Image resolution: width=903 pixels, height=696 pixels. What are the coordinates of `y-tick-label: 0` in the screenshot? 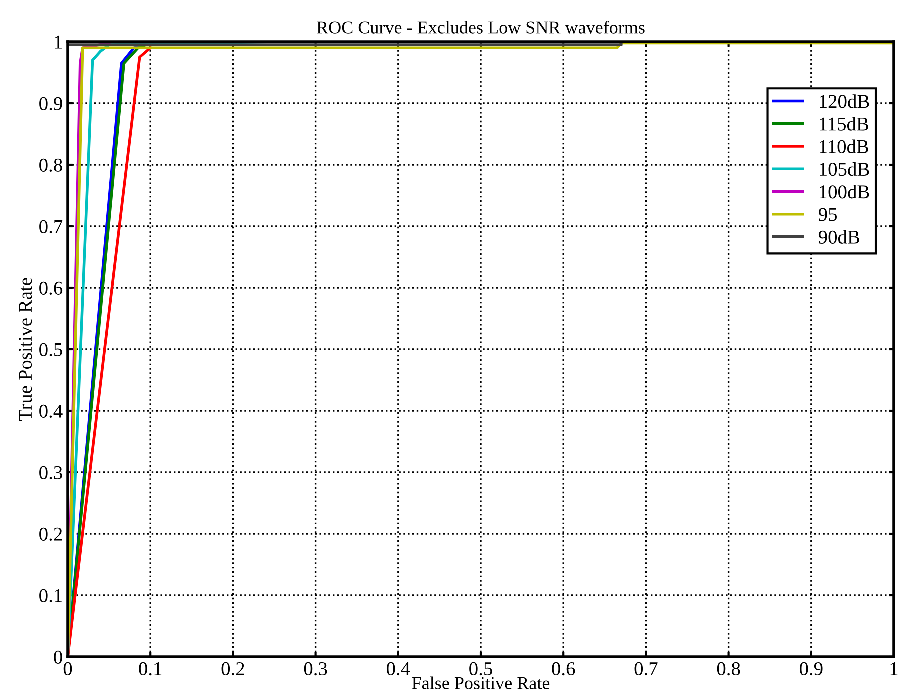 It's located at (58, 657).